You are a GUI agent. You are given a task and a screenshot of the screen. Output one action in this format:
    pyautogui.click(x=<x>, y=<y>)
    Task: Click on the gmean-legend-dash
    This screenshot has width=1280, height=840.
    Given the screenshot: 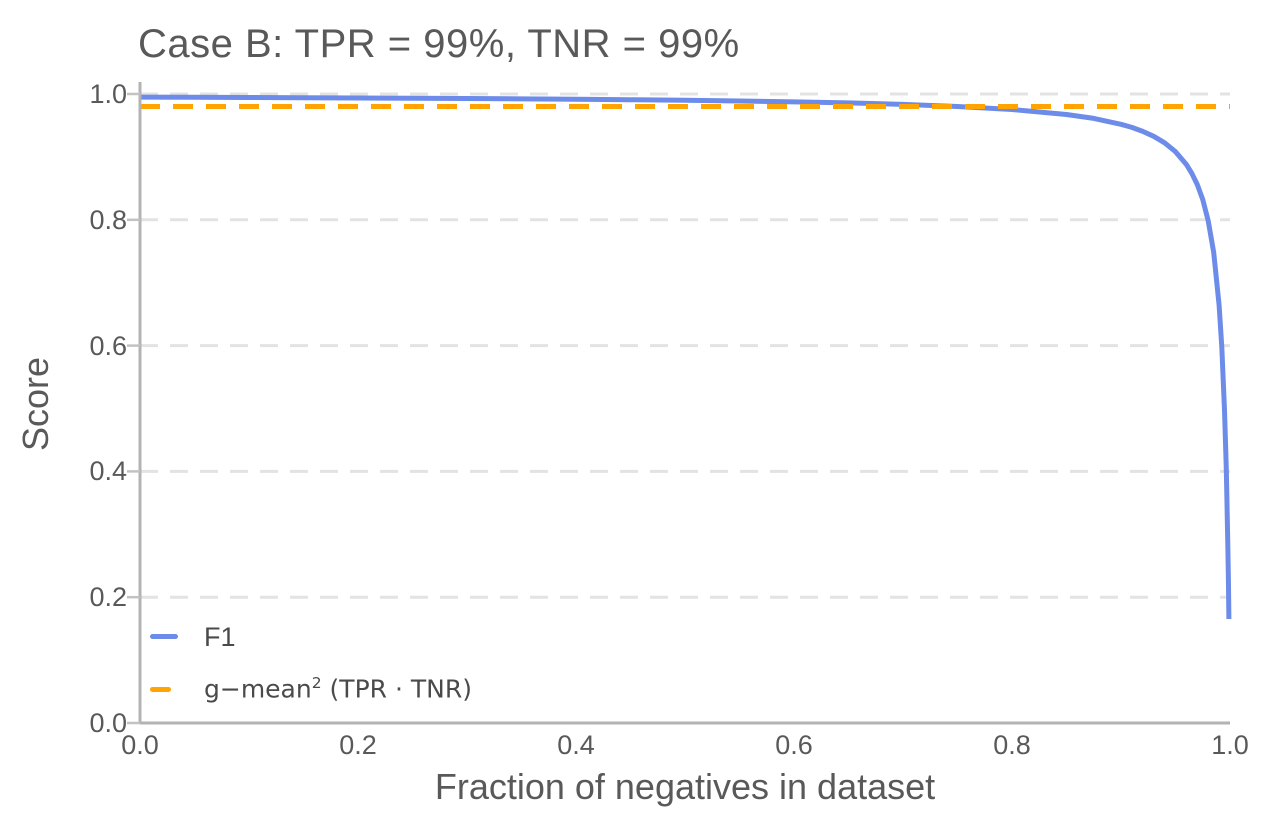 What is the action you would take?
    pyautogui.click(x=160, y=689)
    